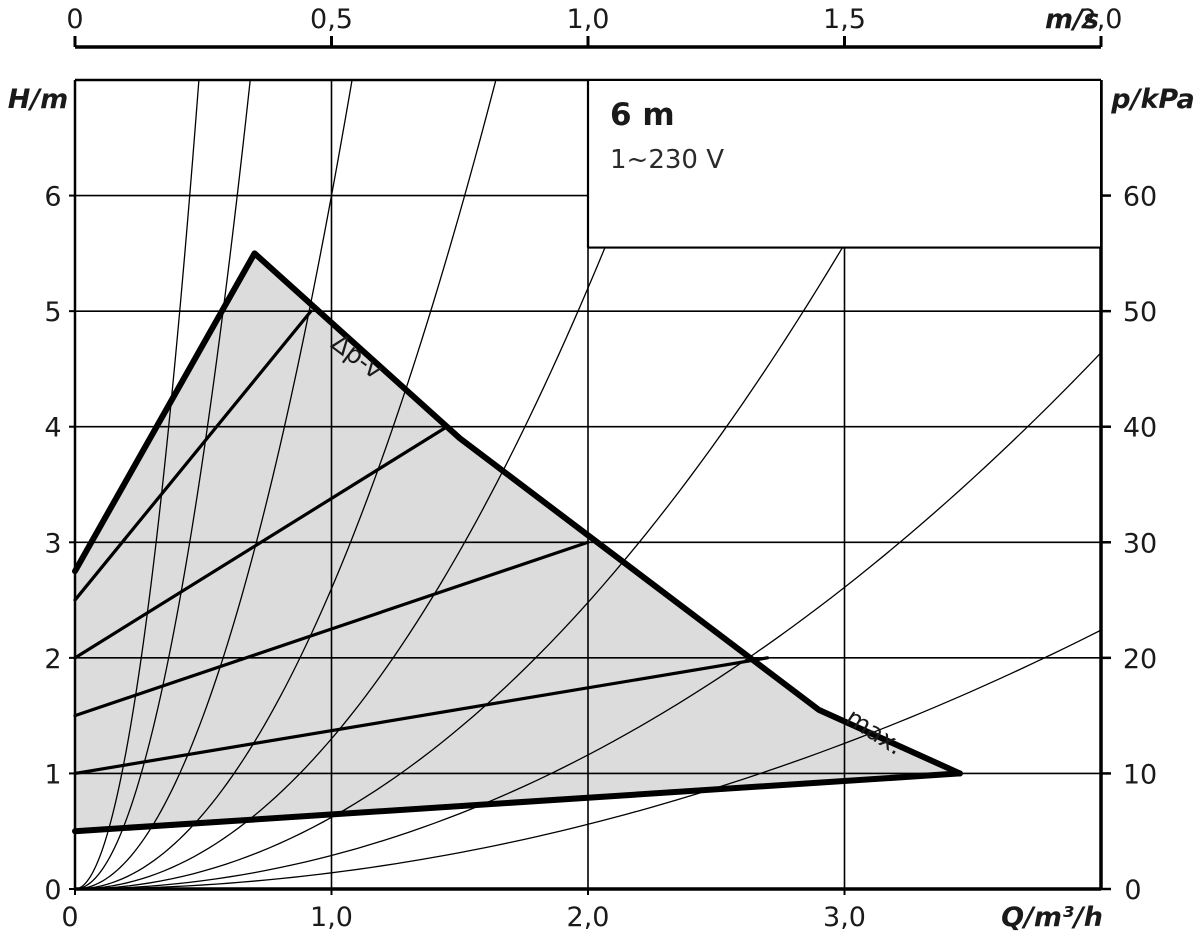 This screenshot has height=938, width=1200. What do you see at coordinates (844, 917) in the screenshot?
I see `bottom-axis-tick-label-3: 3,0` at bounding box center [844, 917].